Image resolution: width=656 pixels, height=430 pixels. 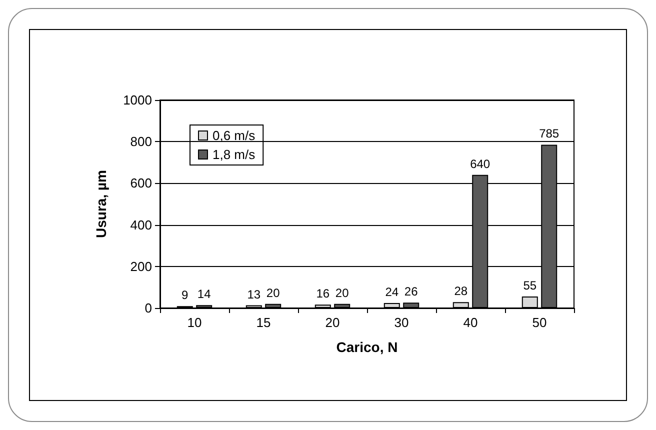 I want to click on x-axis-title: Carico, N, so click(x=367, y=347).